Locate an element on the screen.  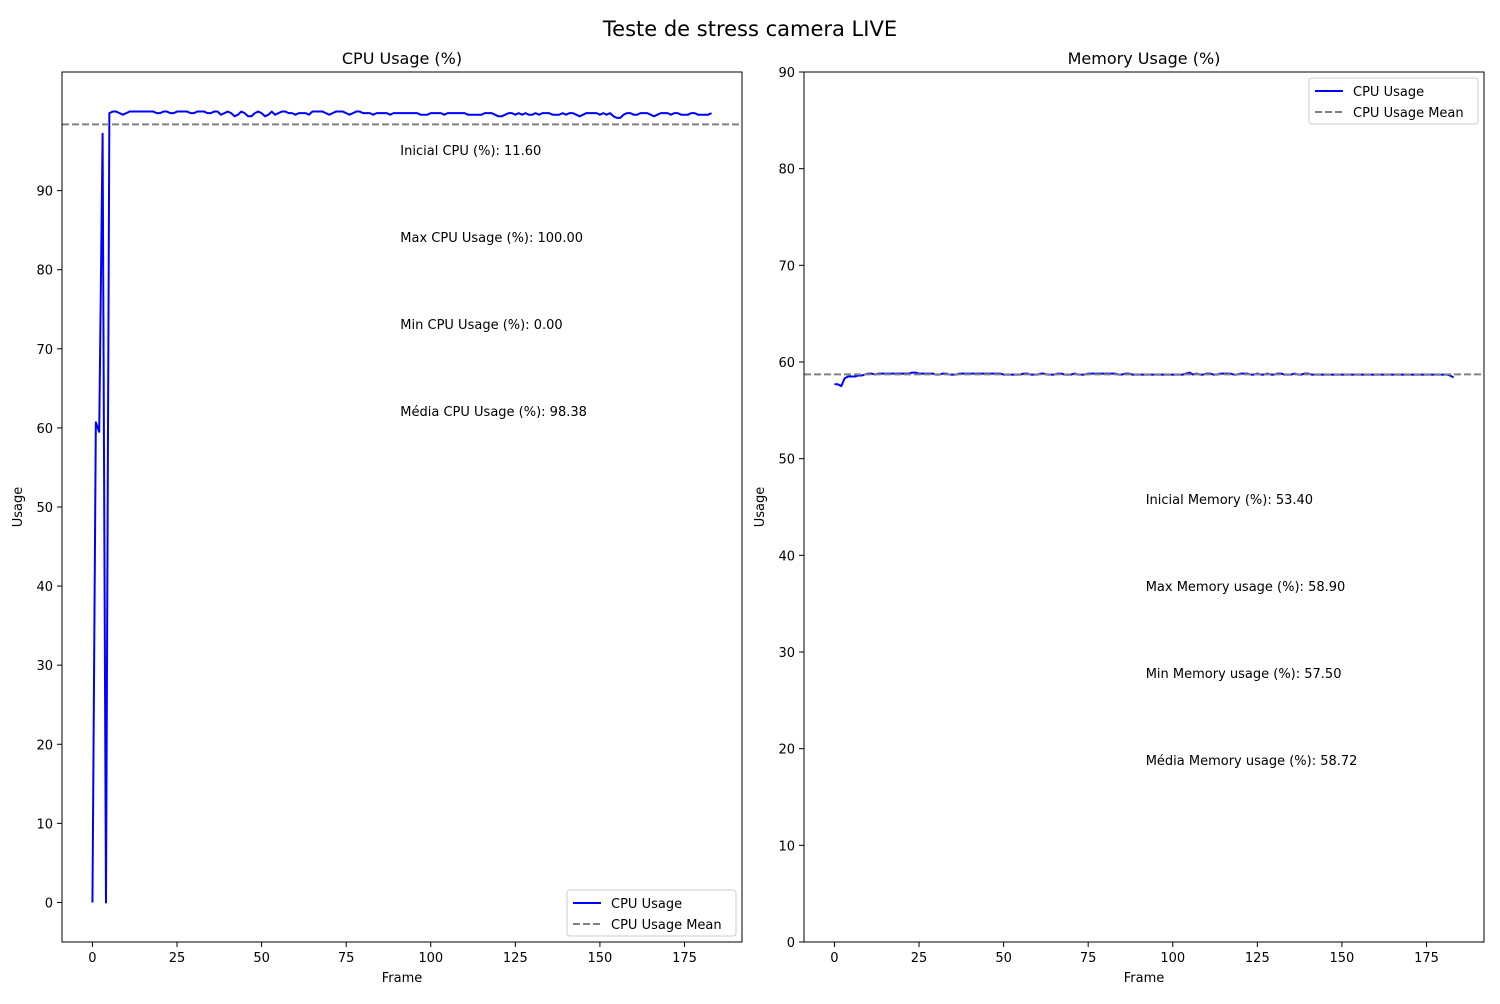
memory-y-tick-label: 20 is located at coordinates (786, 750).